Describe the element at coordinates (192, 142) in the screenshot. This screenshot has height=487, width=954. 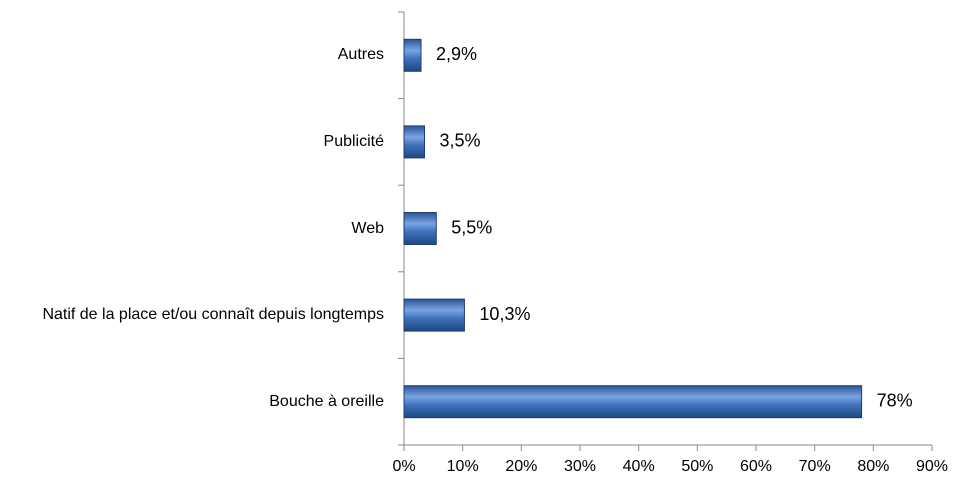
I see `y-tick-label: Publicité` at that location.